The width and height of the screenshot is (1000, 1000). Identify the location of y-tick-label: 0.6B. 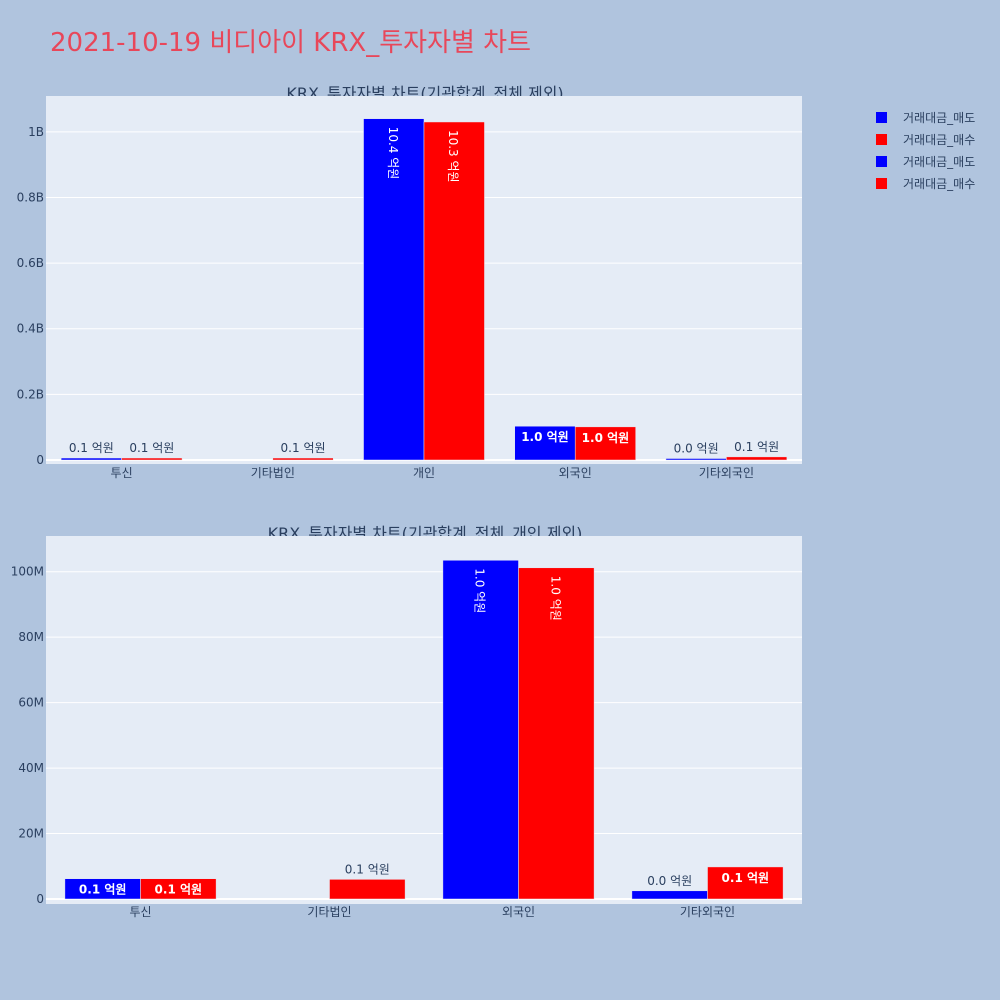
(30, 263).